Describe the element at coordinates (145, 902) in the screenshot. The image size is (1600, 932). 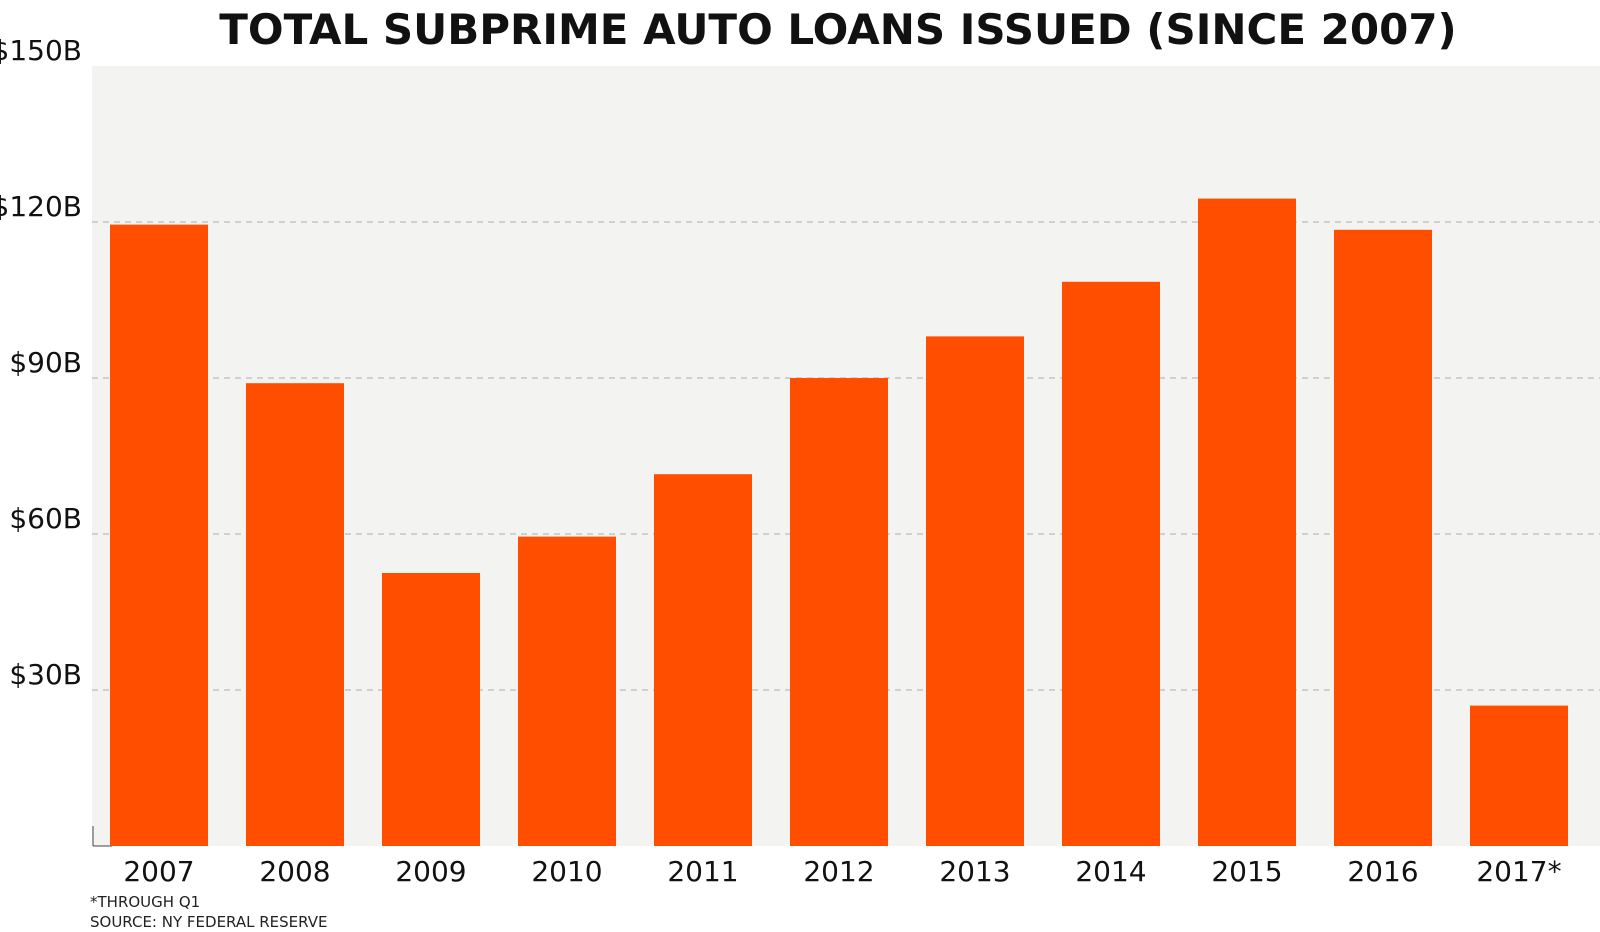
I see `footnote: *THROUGH Q1` at that location.